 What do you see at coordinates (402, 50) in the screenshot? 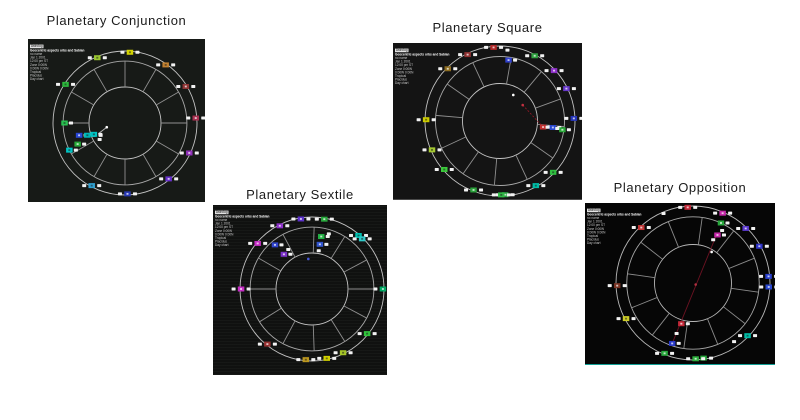
I see `legend-chip: Astrolog` at bounding box center [402, 50].